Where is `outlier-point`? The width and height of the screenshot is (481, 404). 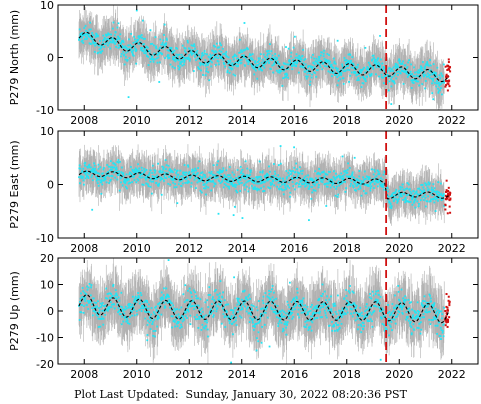
outlier-point is located at coordinates (433, 184).